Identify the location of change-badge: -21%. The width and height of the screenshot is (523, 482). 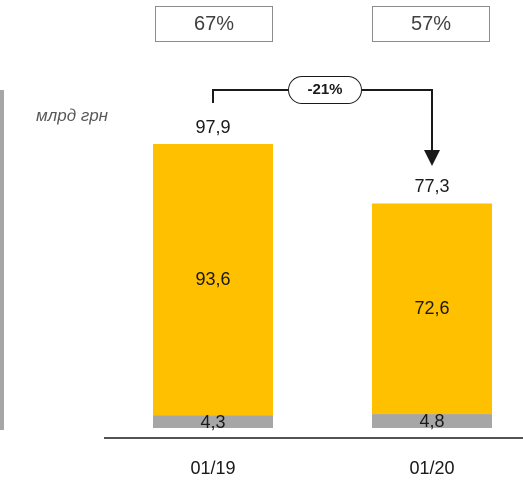
(325, 90).